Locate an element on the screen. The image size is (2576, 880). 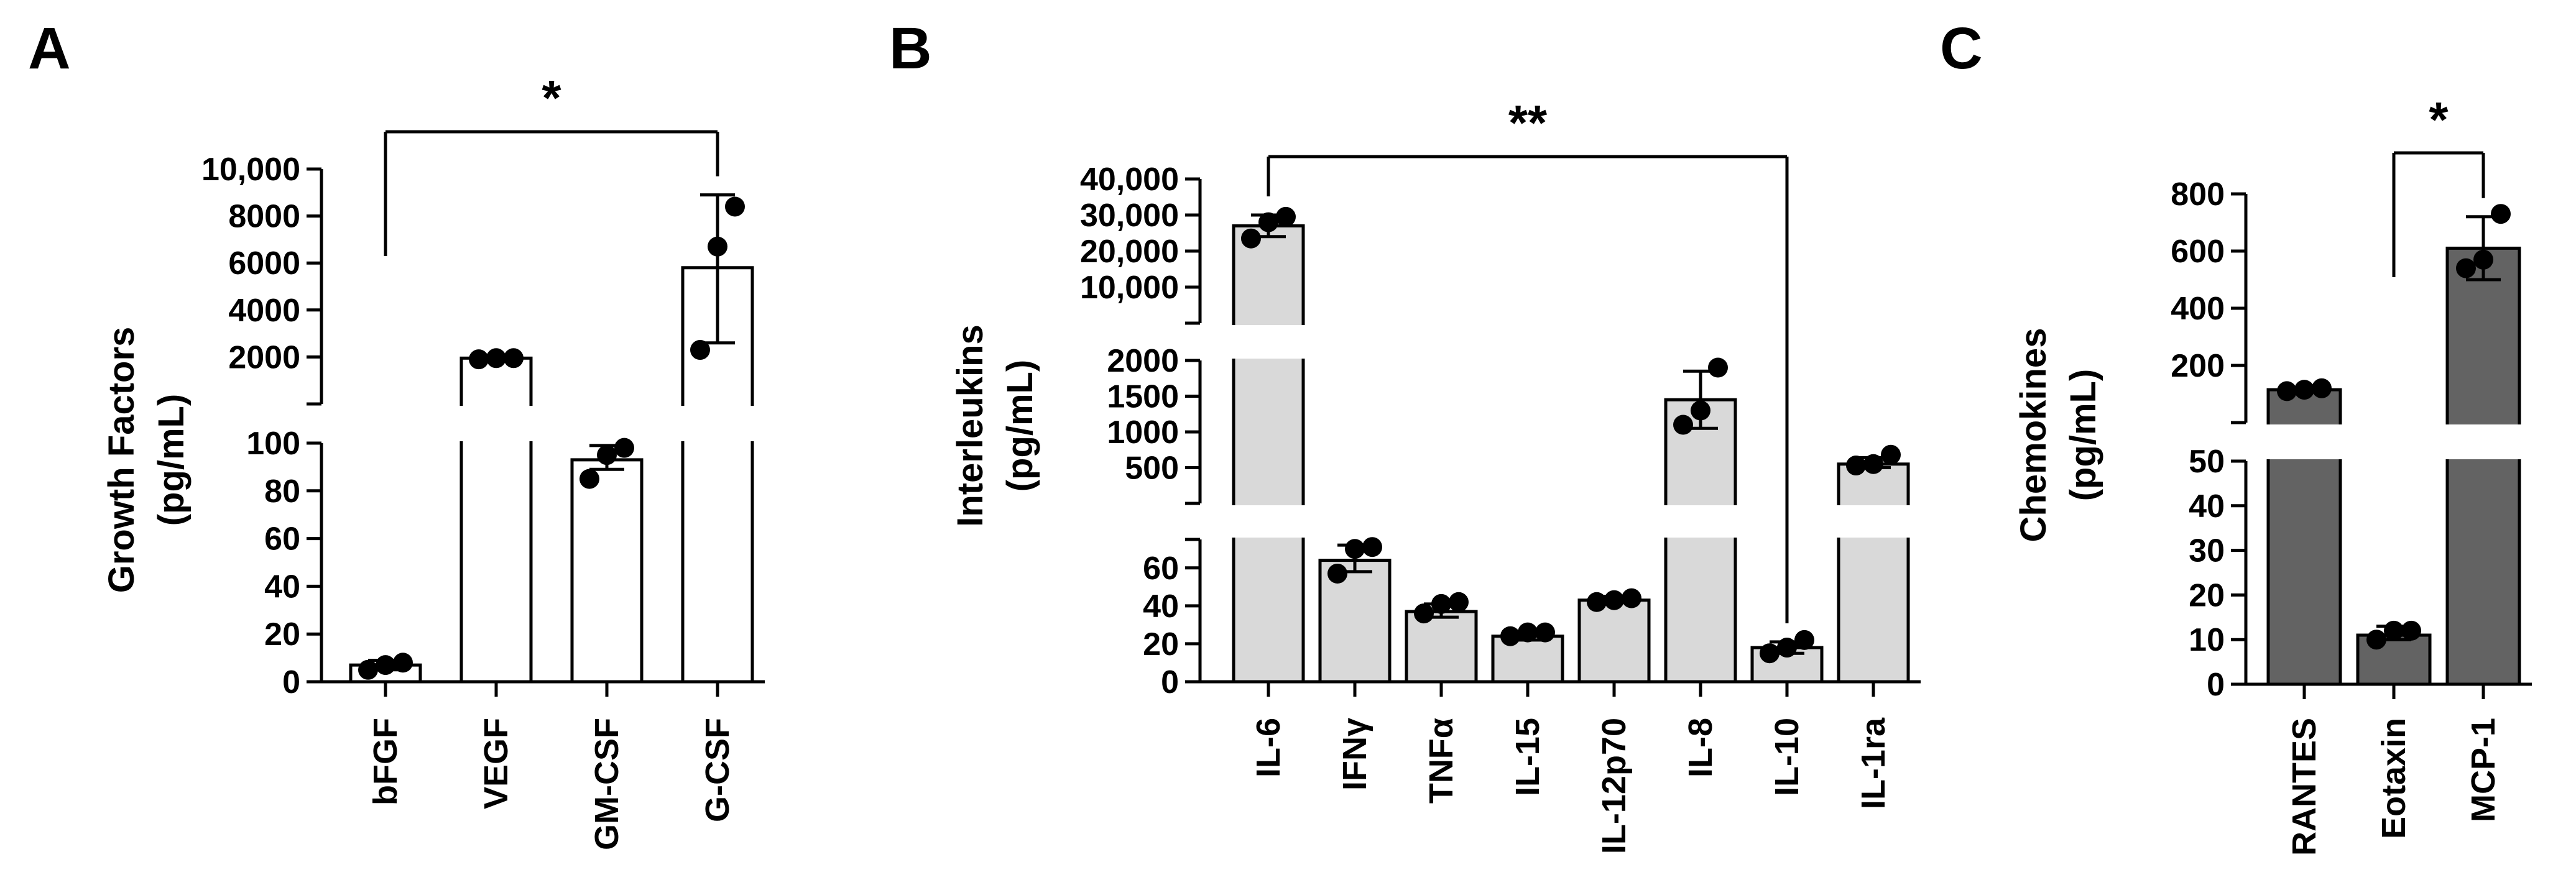
axes-a is located at coordinates (542, 433).